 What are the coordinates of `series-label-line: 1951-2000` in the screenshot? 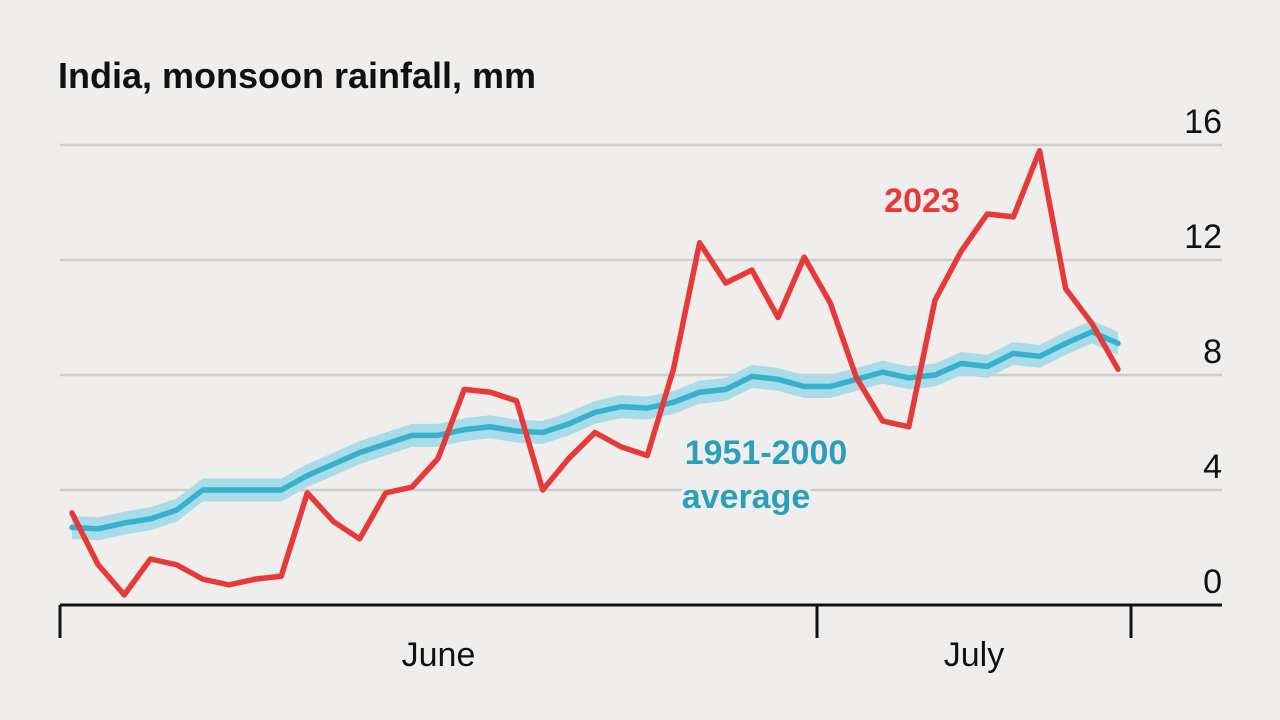 It's located at (766, 453).